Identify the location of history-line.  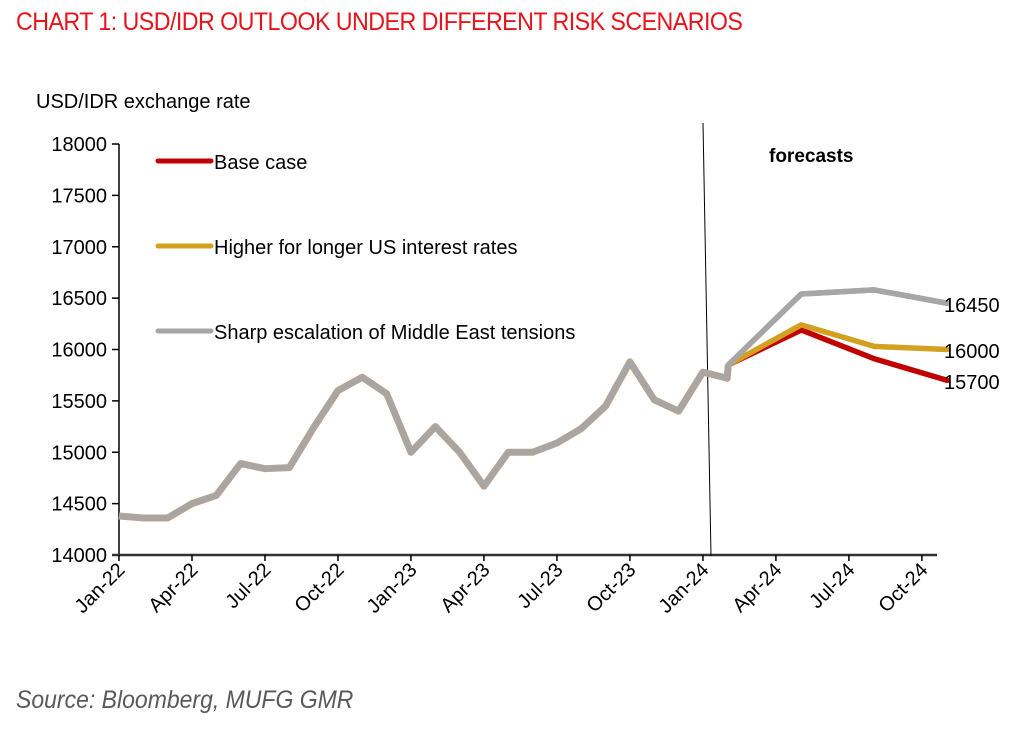
(424, 440).